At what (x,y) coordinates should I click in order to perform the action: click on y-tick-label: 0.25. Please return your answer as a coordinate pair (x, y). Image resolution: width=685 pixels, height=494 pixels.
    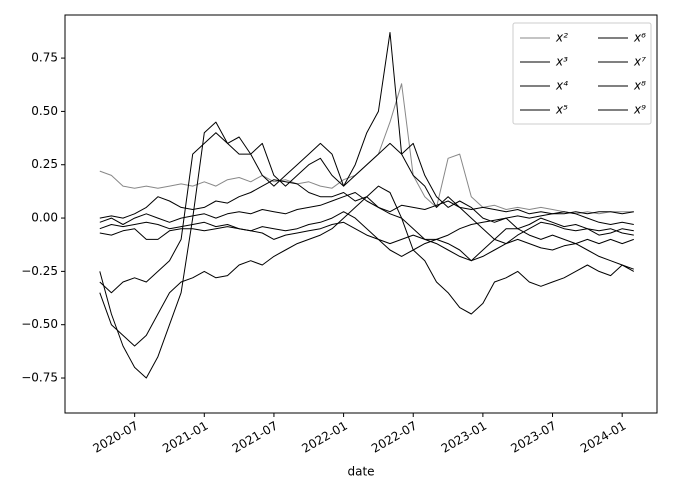
    Looking at the image, I should click on (44, 164).